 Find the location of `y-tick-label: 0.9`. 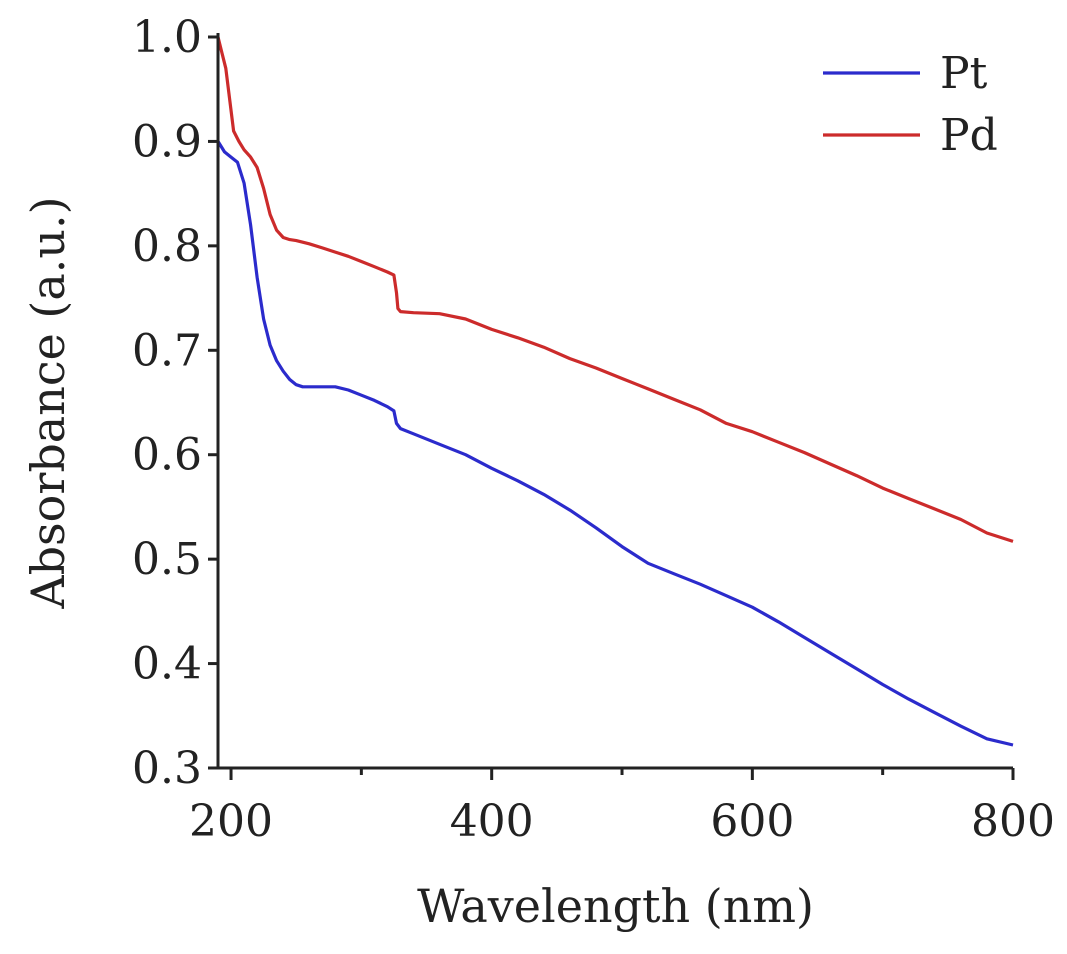

y-tick-label: 0.9 is located at coordinates (167, 141).